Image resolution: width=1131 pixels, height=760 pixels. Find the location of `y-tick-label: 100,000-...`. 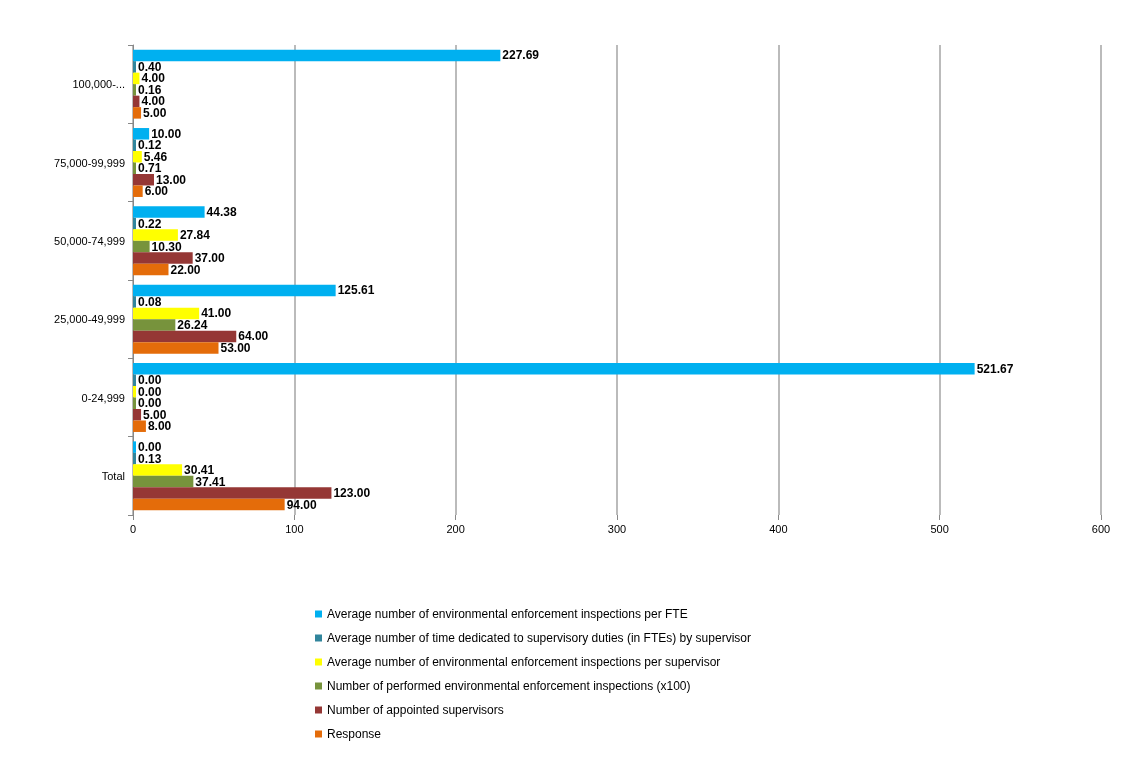

y-tick-label: 100,000-... is located at coordinates (98, 84).